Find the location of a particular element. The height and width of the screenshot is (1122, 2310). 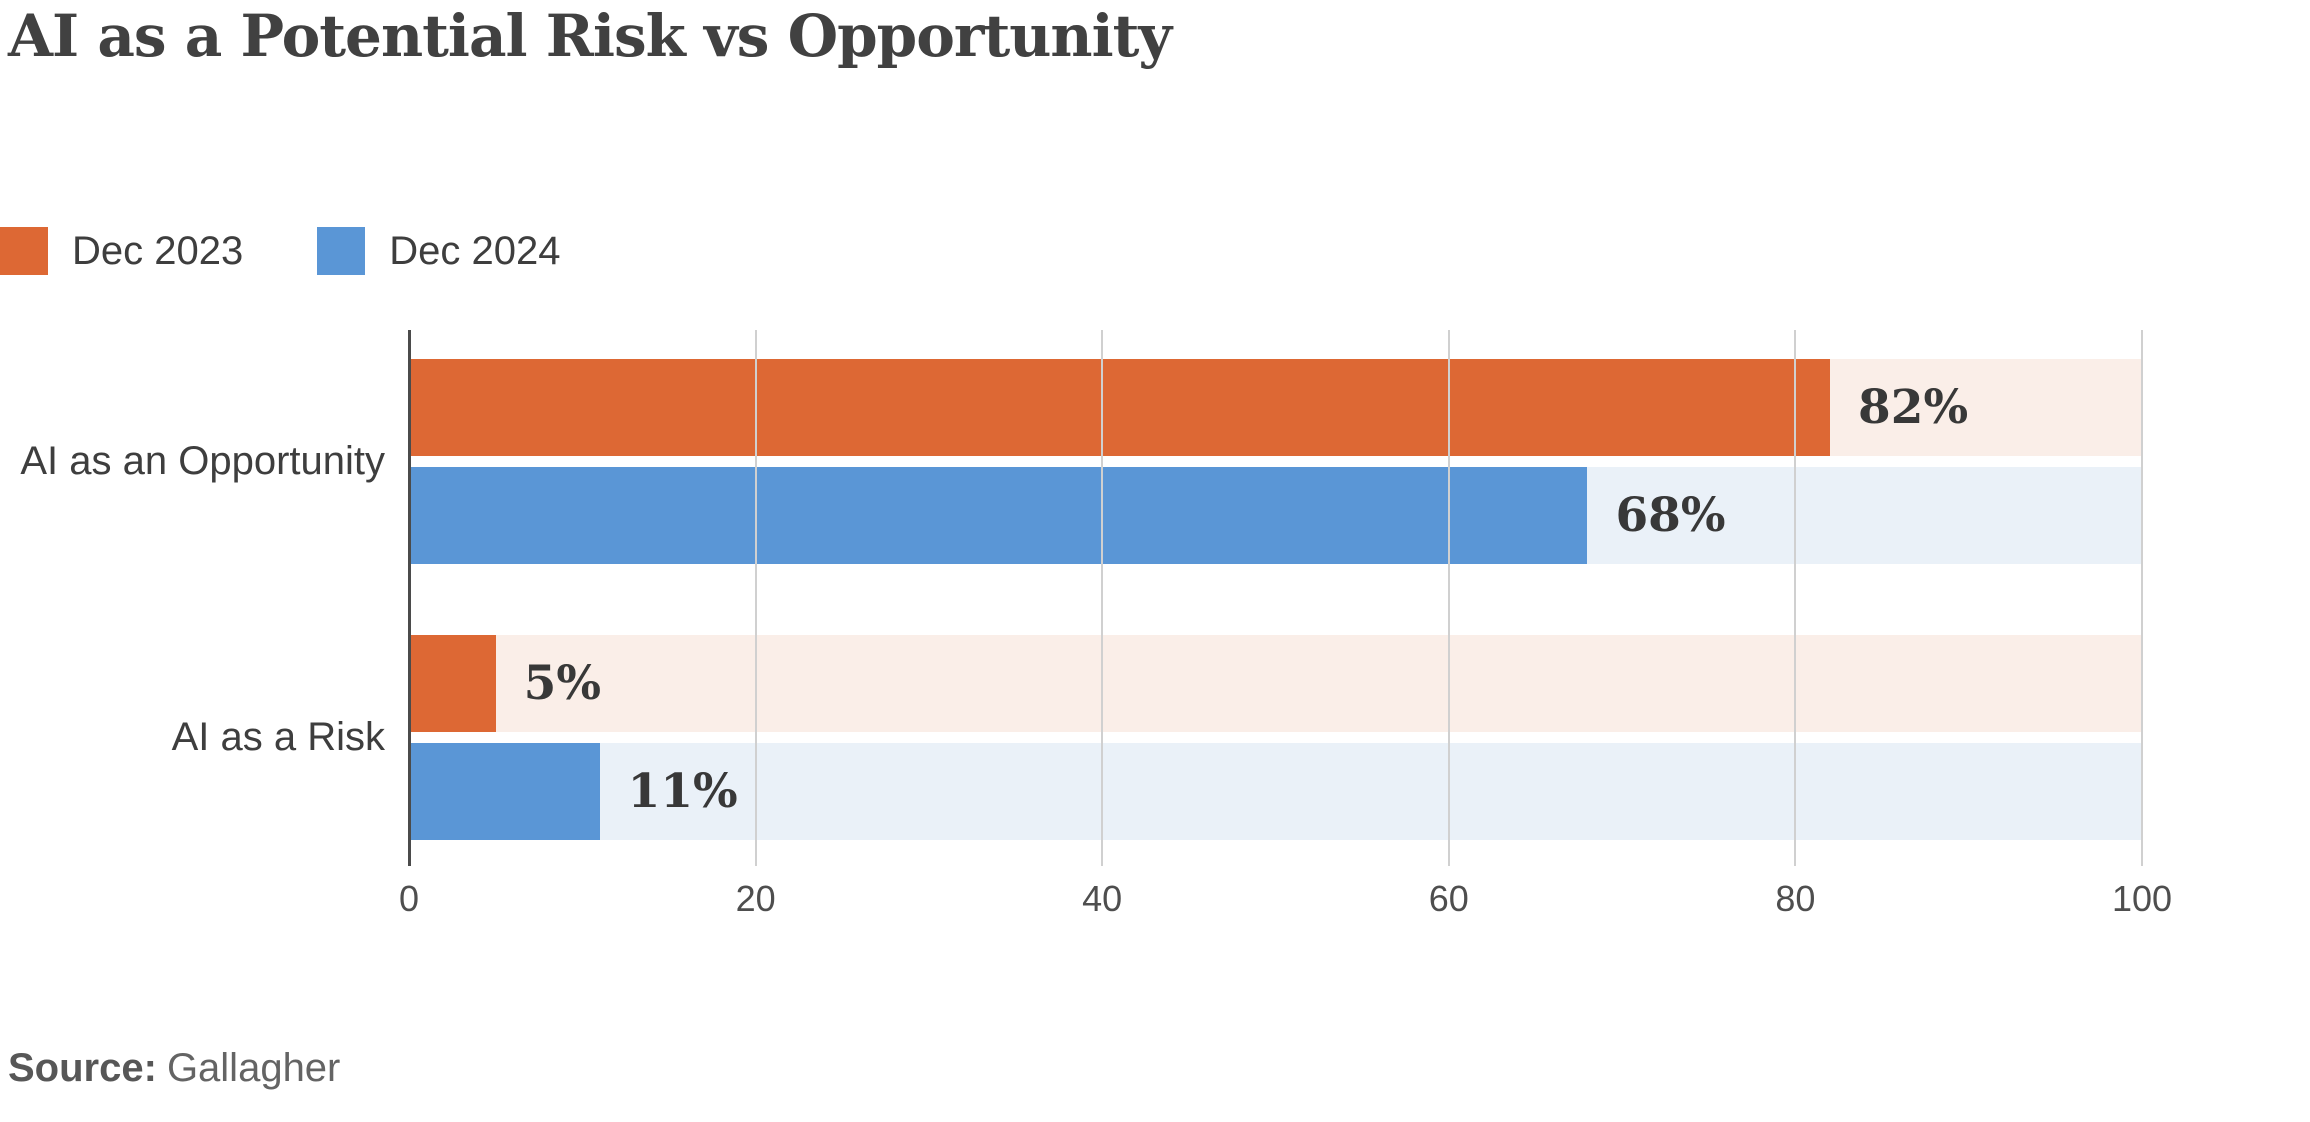

x-tick-label-100: 100 is located at coordinates (2142, 898).